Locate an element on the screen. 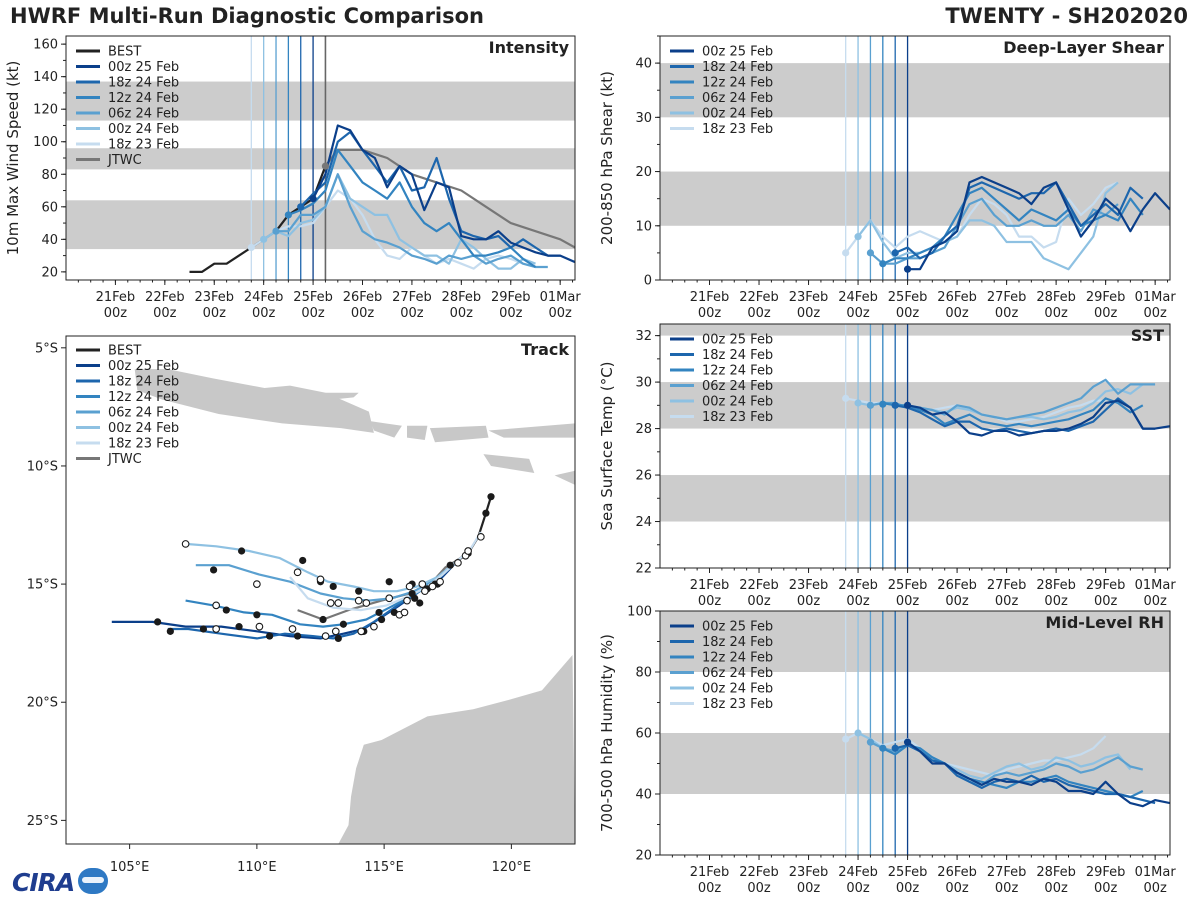  shear-marker-12z-24-feb is located at coordinates (883, 264).